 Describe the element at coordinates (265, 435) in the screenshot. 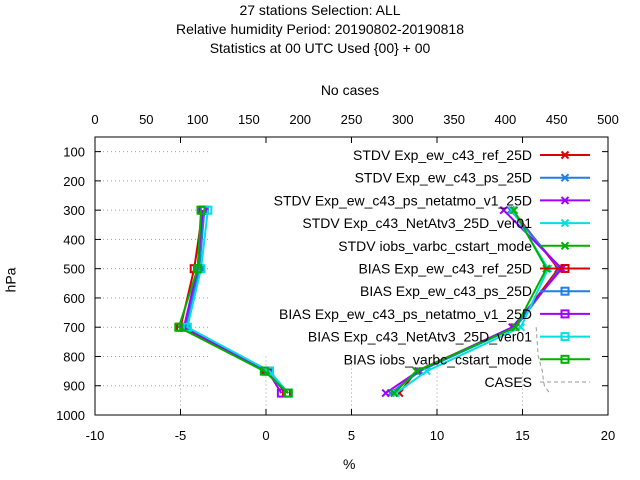

I see `x-tick-label: 0` at that location.